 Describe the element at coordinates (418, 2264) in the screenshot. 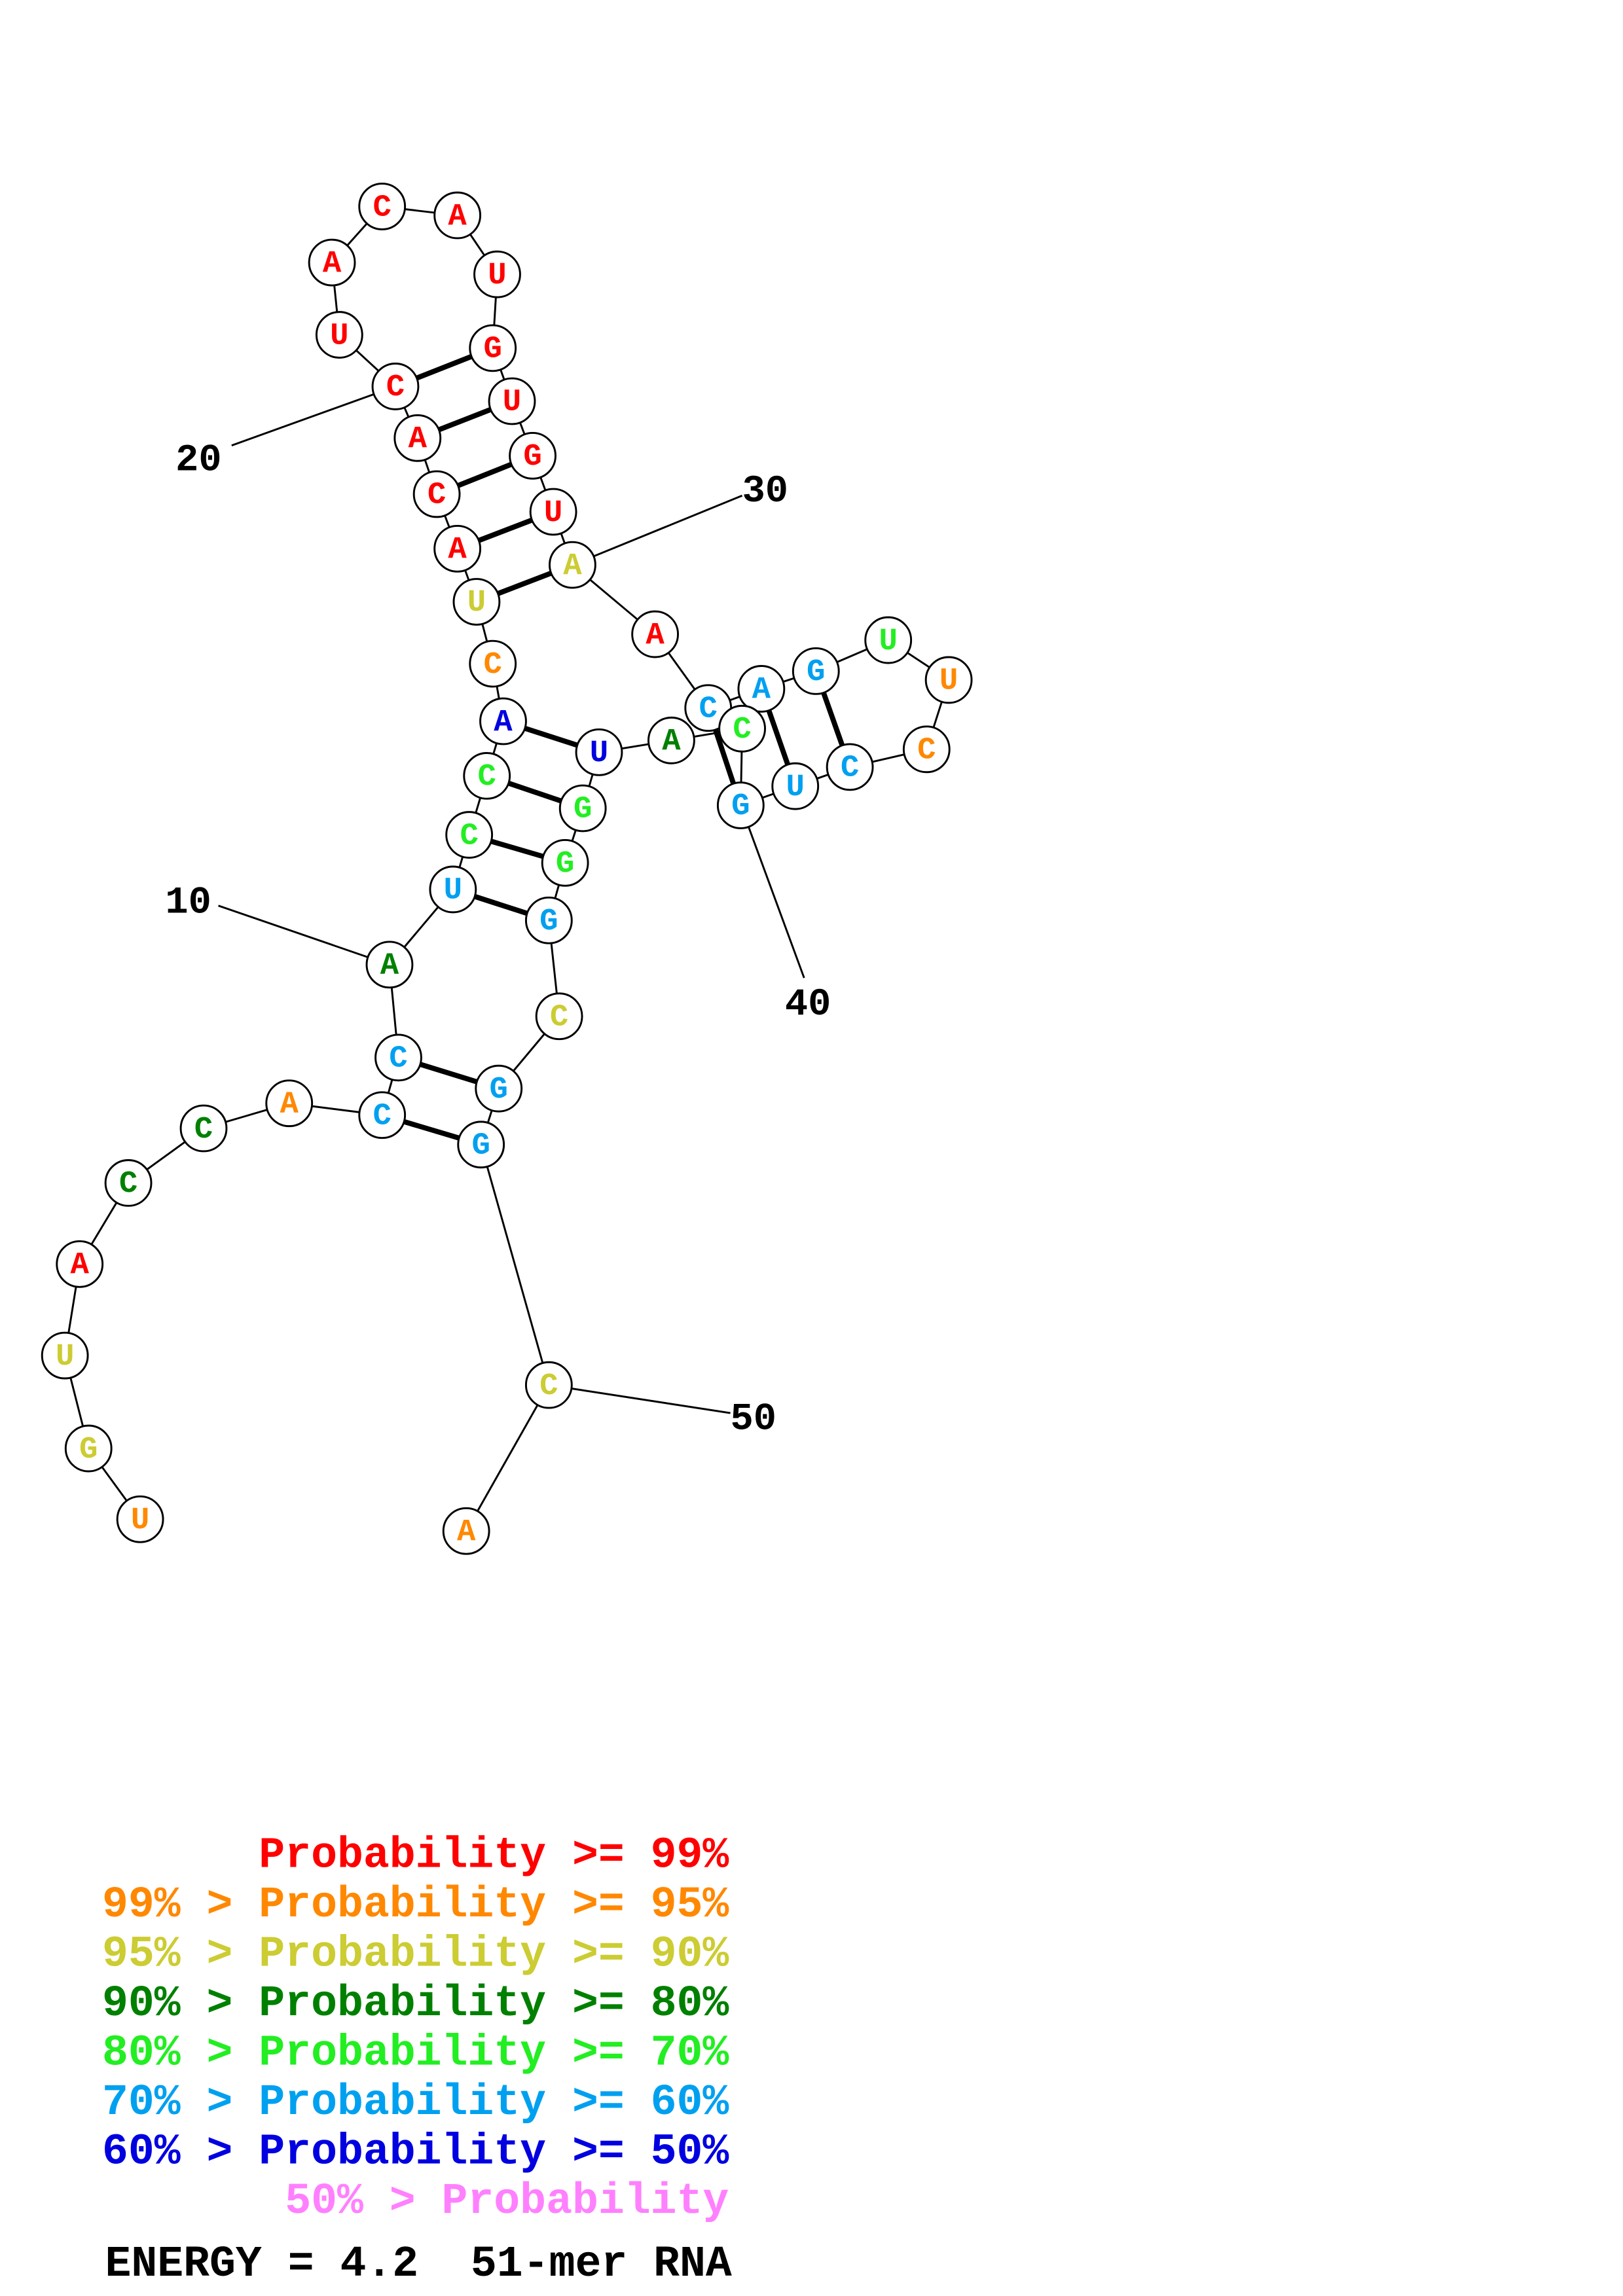

I see `energy-label: ENERGY = 4.2 51-mer RNA` at that location.